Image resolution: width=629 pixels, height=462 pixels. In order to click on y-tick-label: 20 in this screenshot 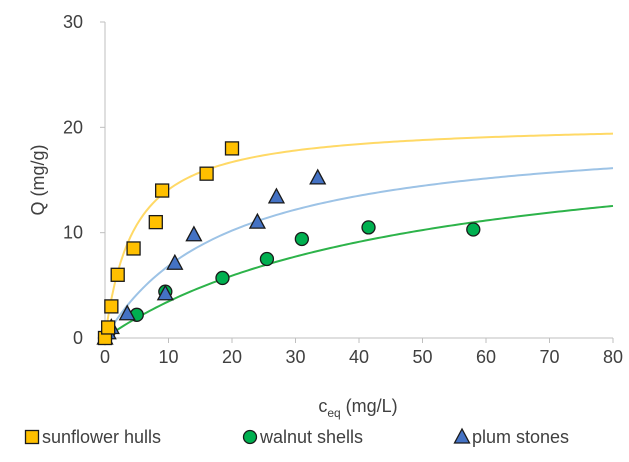, I will do `click(73, 127)`.